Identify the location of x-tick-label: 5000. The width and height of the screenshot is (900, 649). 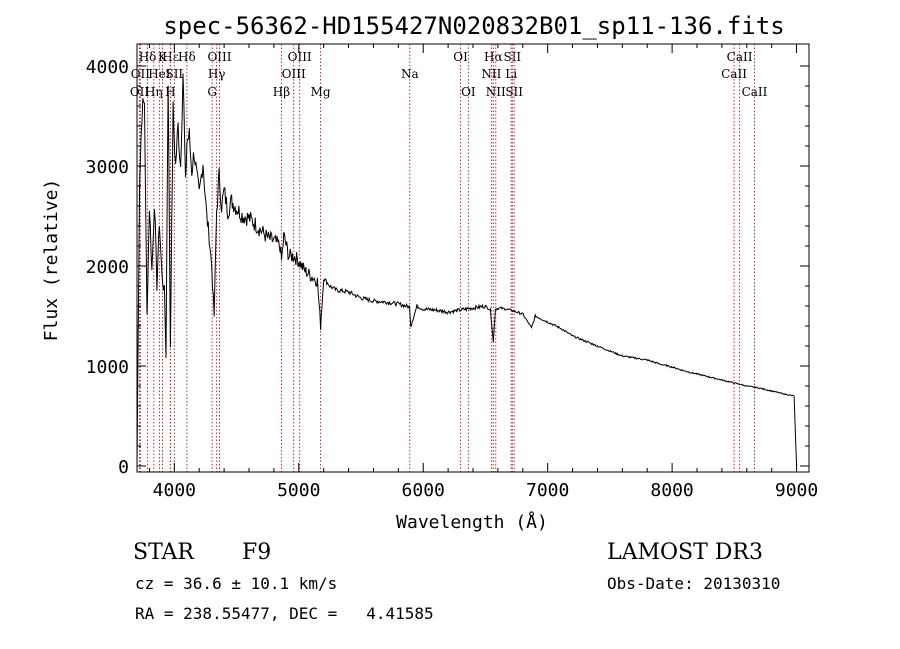
(298, 490).